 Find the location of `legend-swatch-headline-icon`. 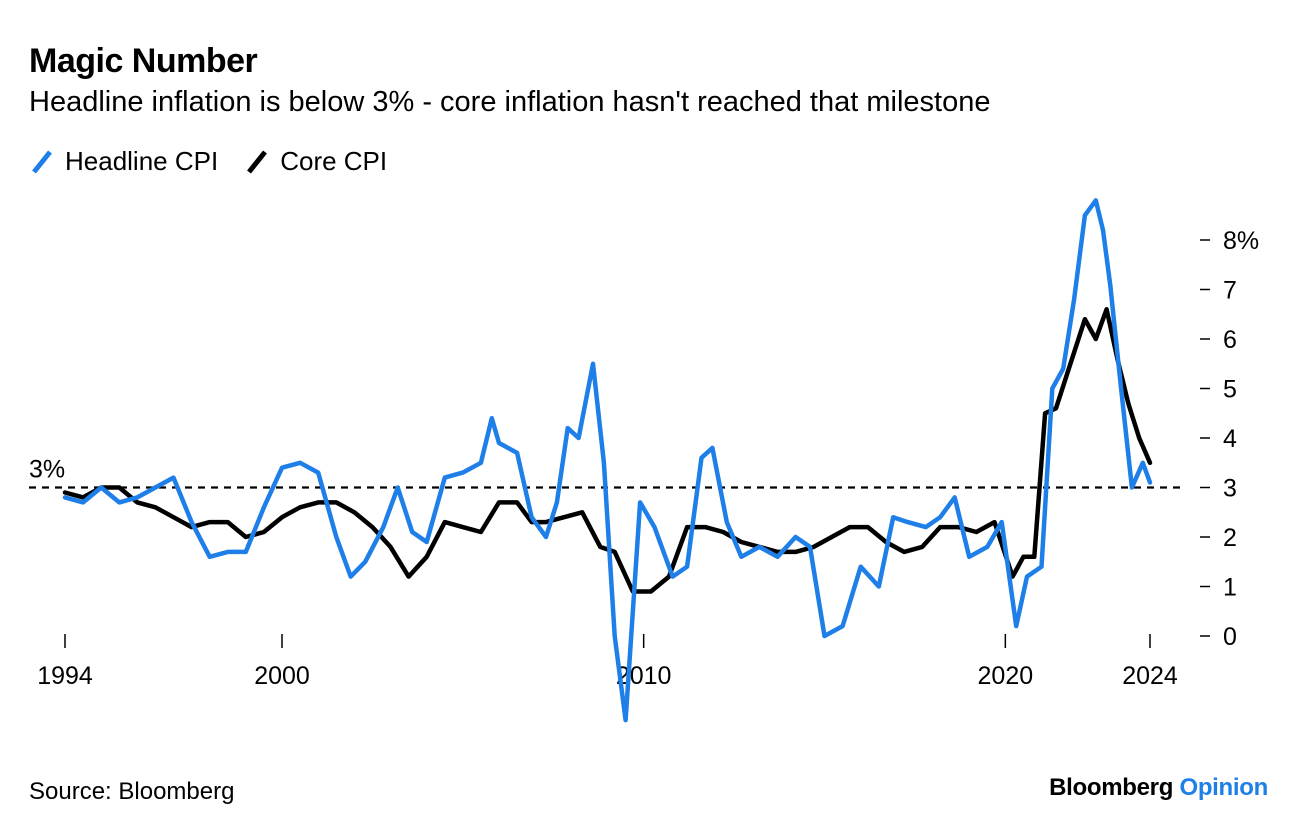

legend-swatch-headline-icon is located at coordinates (42, 161).